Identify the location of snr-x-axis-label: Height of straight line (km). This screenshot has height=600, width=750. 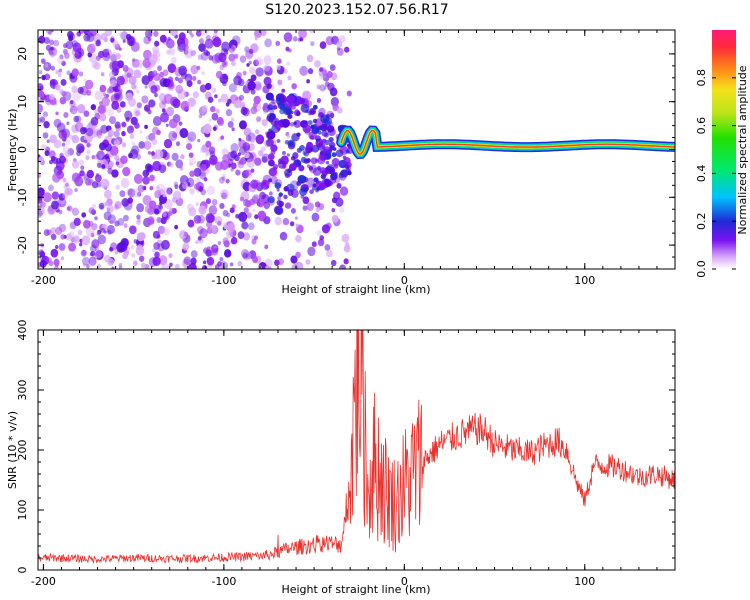
(355, 589).